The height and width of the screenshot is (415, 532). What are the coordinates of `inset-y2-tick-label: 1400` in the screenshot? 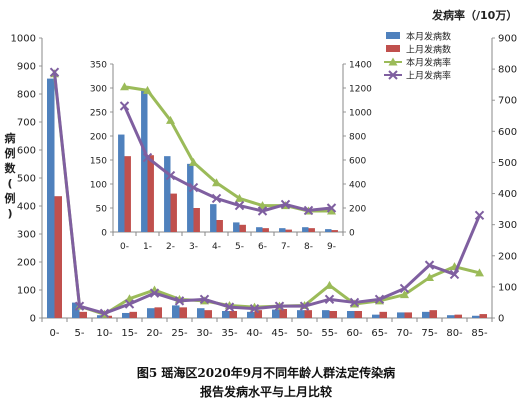 It's located at (360, 66).